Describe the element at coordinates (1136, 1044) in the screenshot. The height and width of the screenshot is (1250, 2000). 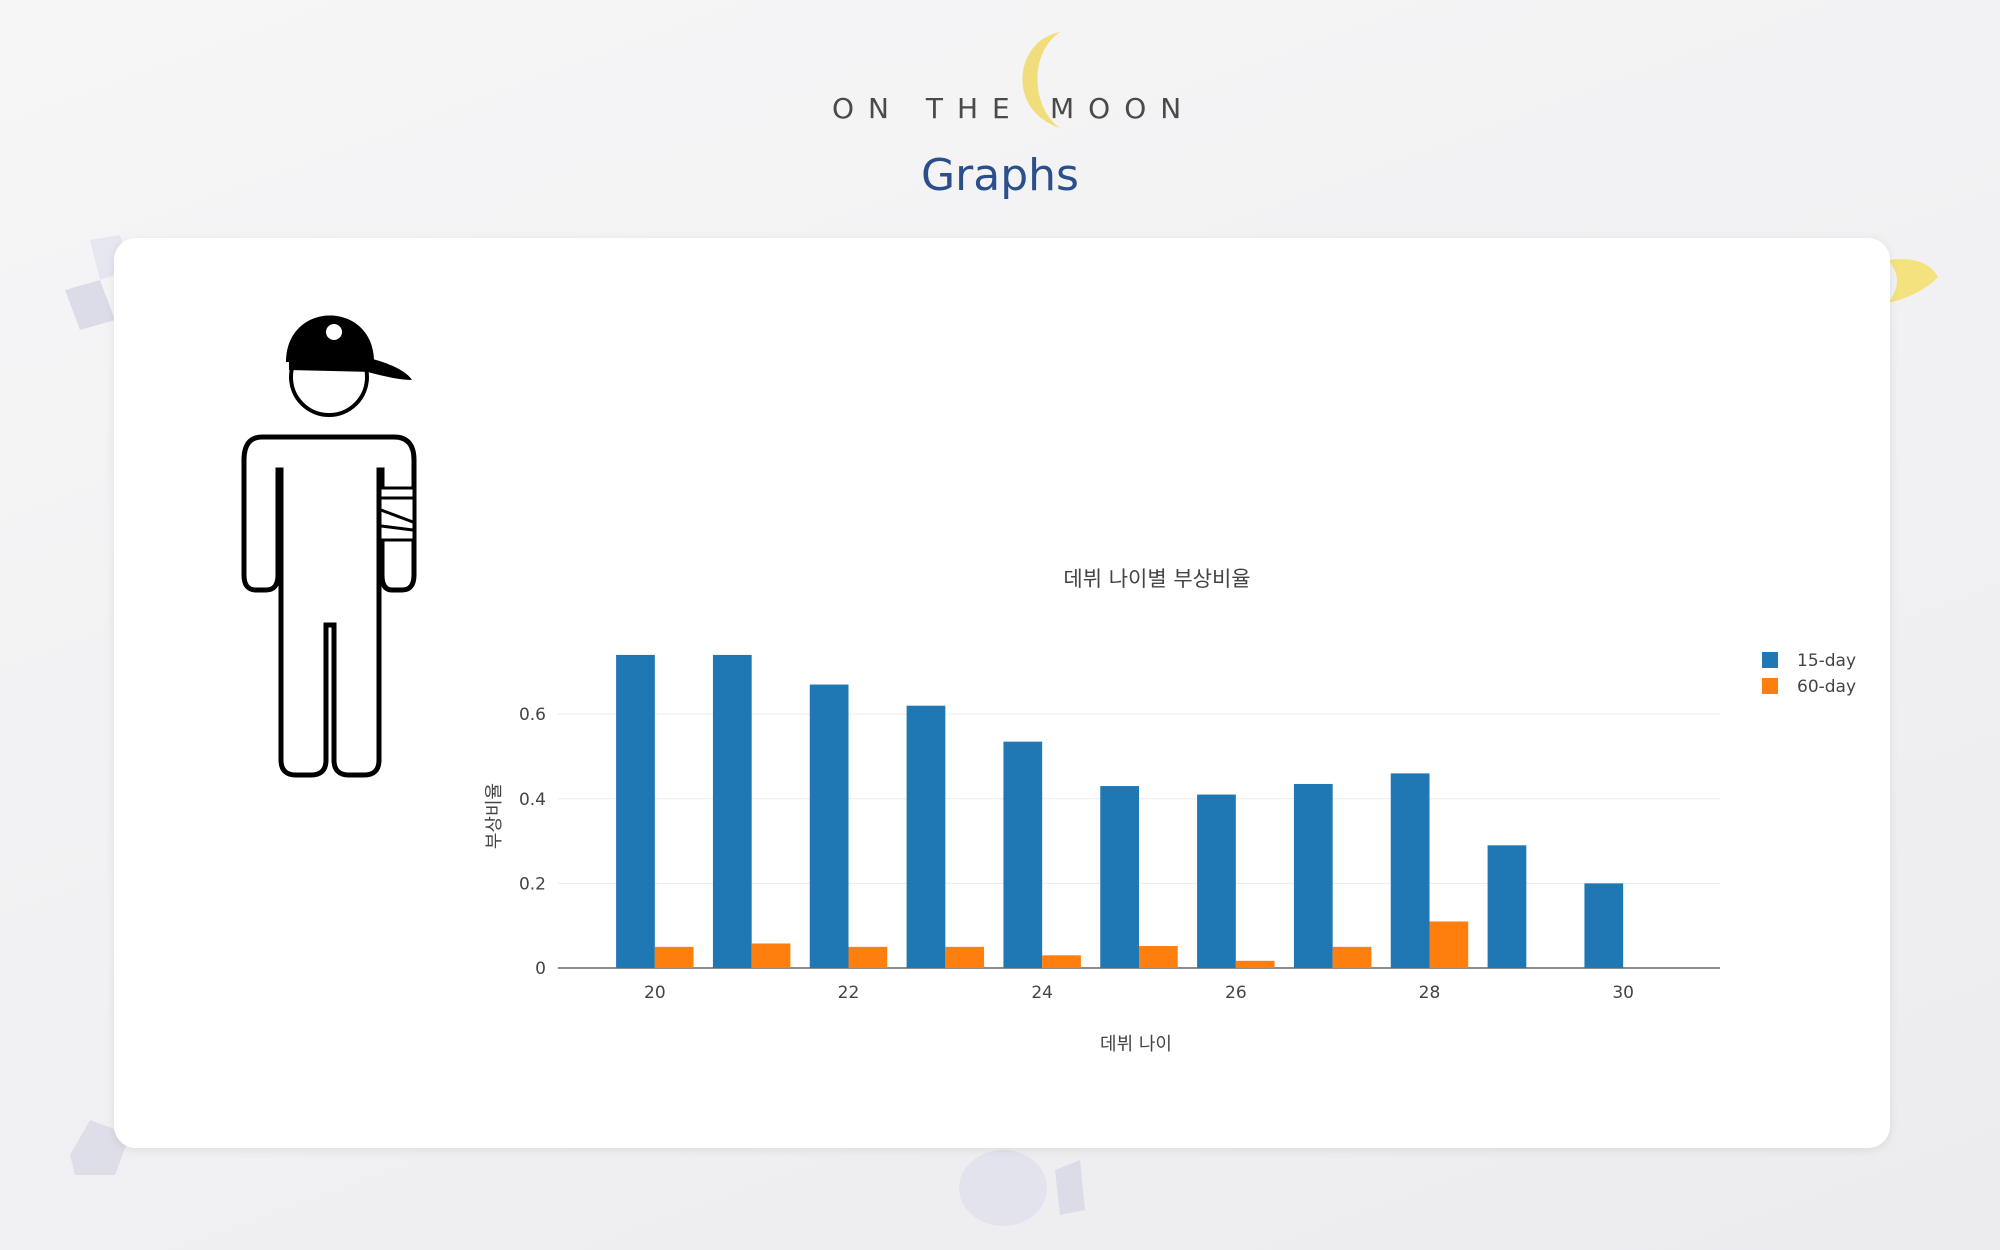
I see `x-axis-label: 데뷔 나이` at that location.